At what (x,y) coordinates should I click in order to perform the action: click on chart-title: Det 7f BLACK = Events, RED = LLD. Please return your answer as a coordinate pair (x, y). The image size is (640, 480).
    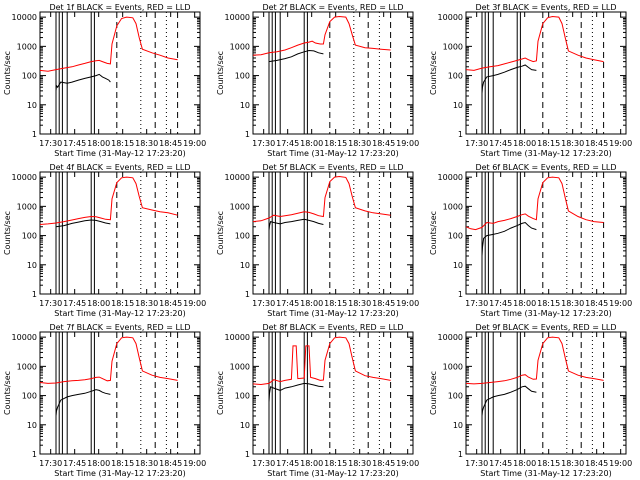
    Looking at the image, I should click on (119, 327).